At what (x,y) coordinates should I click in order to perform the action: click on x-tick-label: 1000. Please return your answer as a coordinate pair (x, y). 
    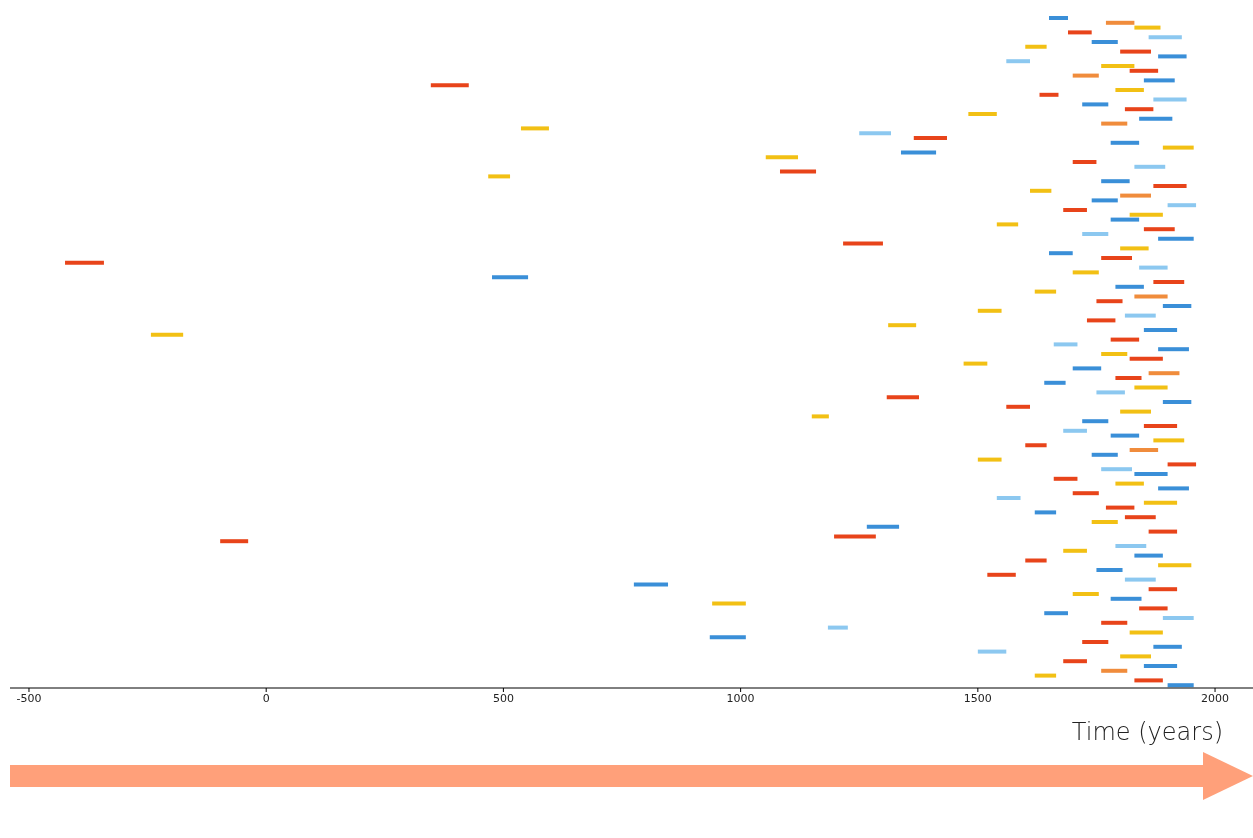
    Looking at the image, I should click on (740, 698).